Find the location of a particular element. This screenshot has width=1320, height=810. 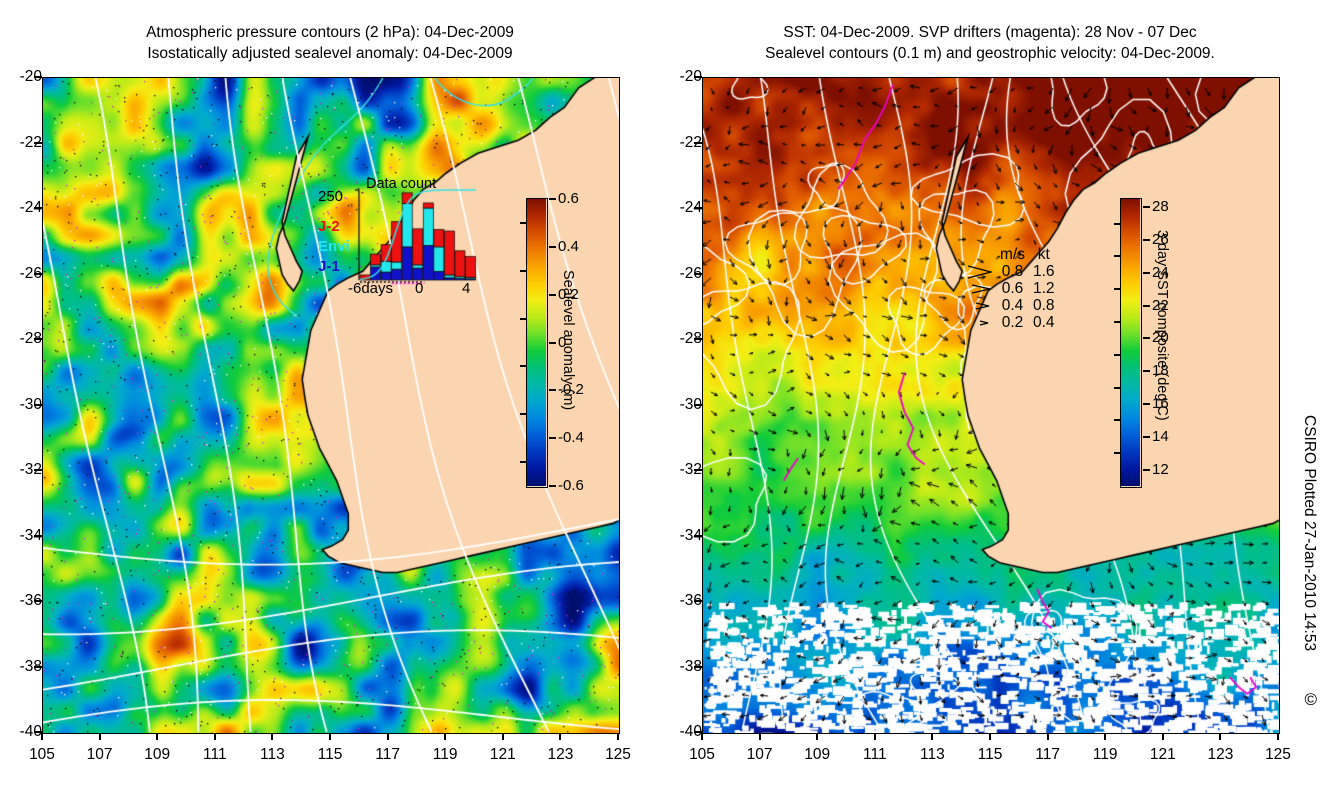

velkey-kt-0: 1.6 is located at coordinates (1043, 271).